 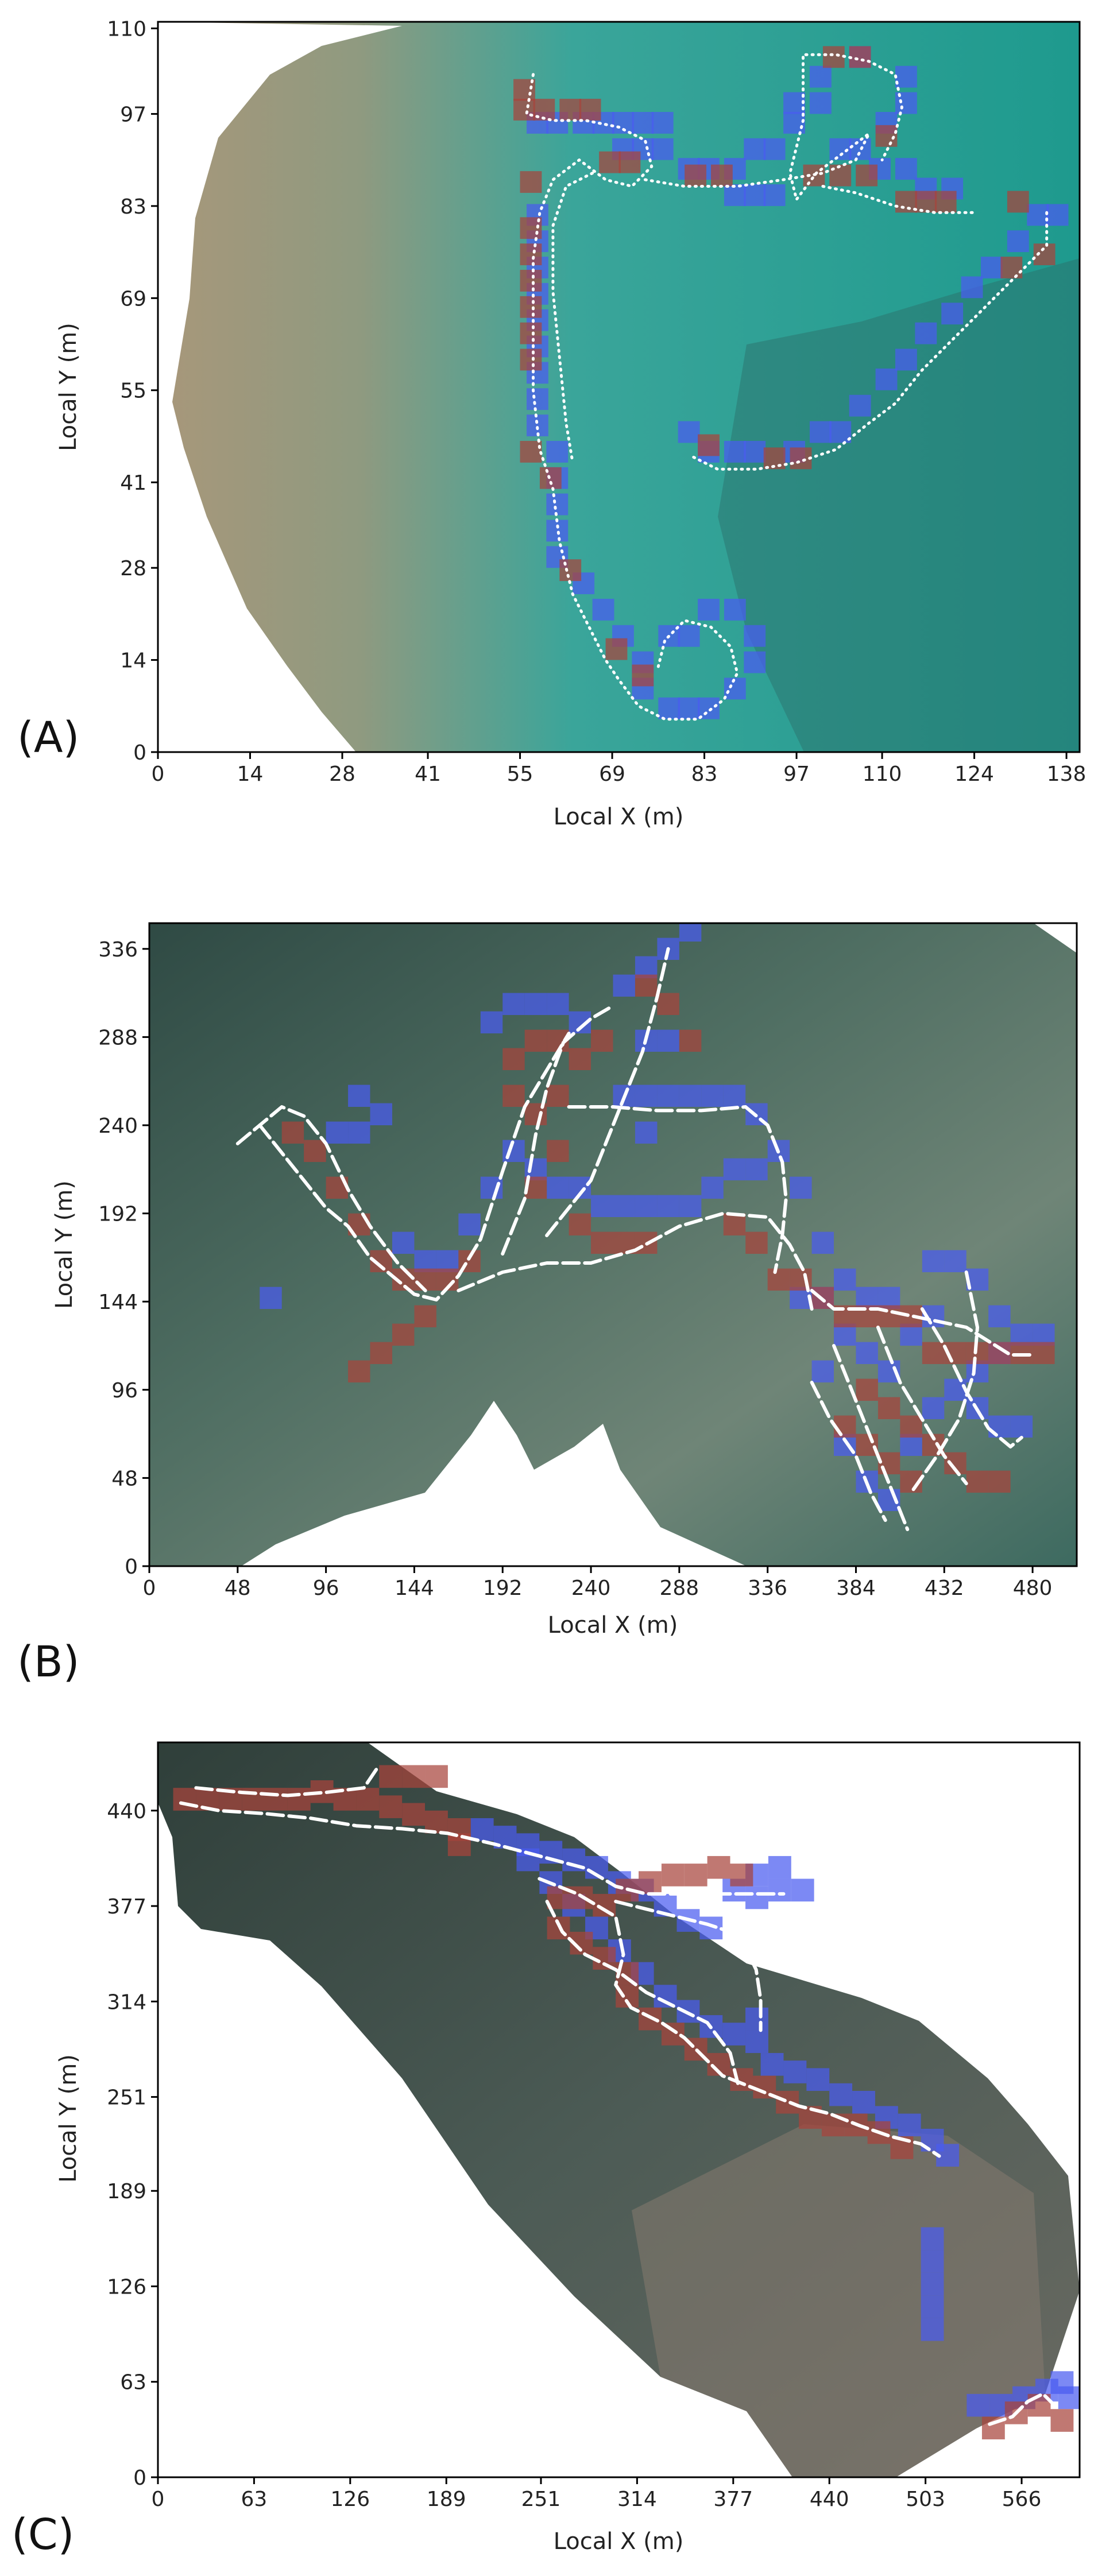 What do you see at coordinates (704, 774) in the screenshot?
I see `panel-a-x-tick-label: 83` at bounding box center [704, 774].